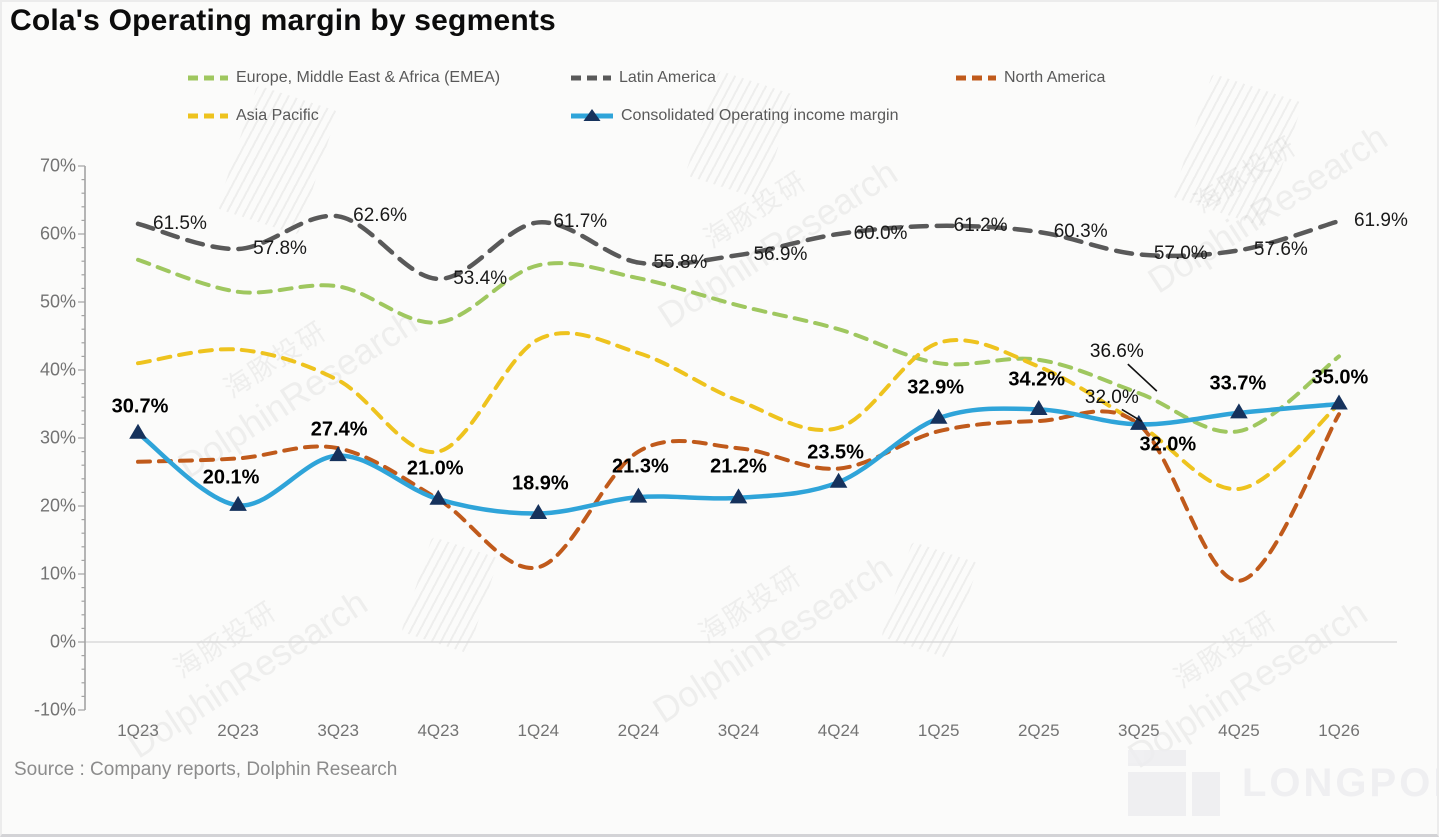 Image resolution: width=1439 pixels, height=837 pixels. Describe the element at coordinates (57, 505) in the screenshot. I see `y-axis-label: 20%` at that location.